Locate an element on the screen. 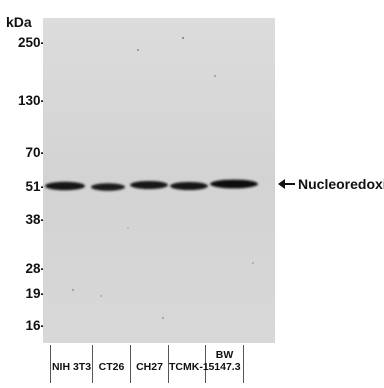 Image resolution: width=384 pixels, height=388 pixels. mw-marker-16: 16- is located at coordinates (35, 325).